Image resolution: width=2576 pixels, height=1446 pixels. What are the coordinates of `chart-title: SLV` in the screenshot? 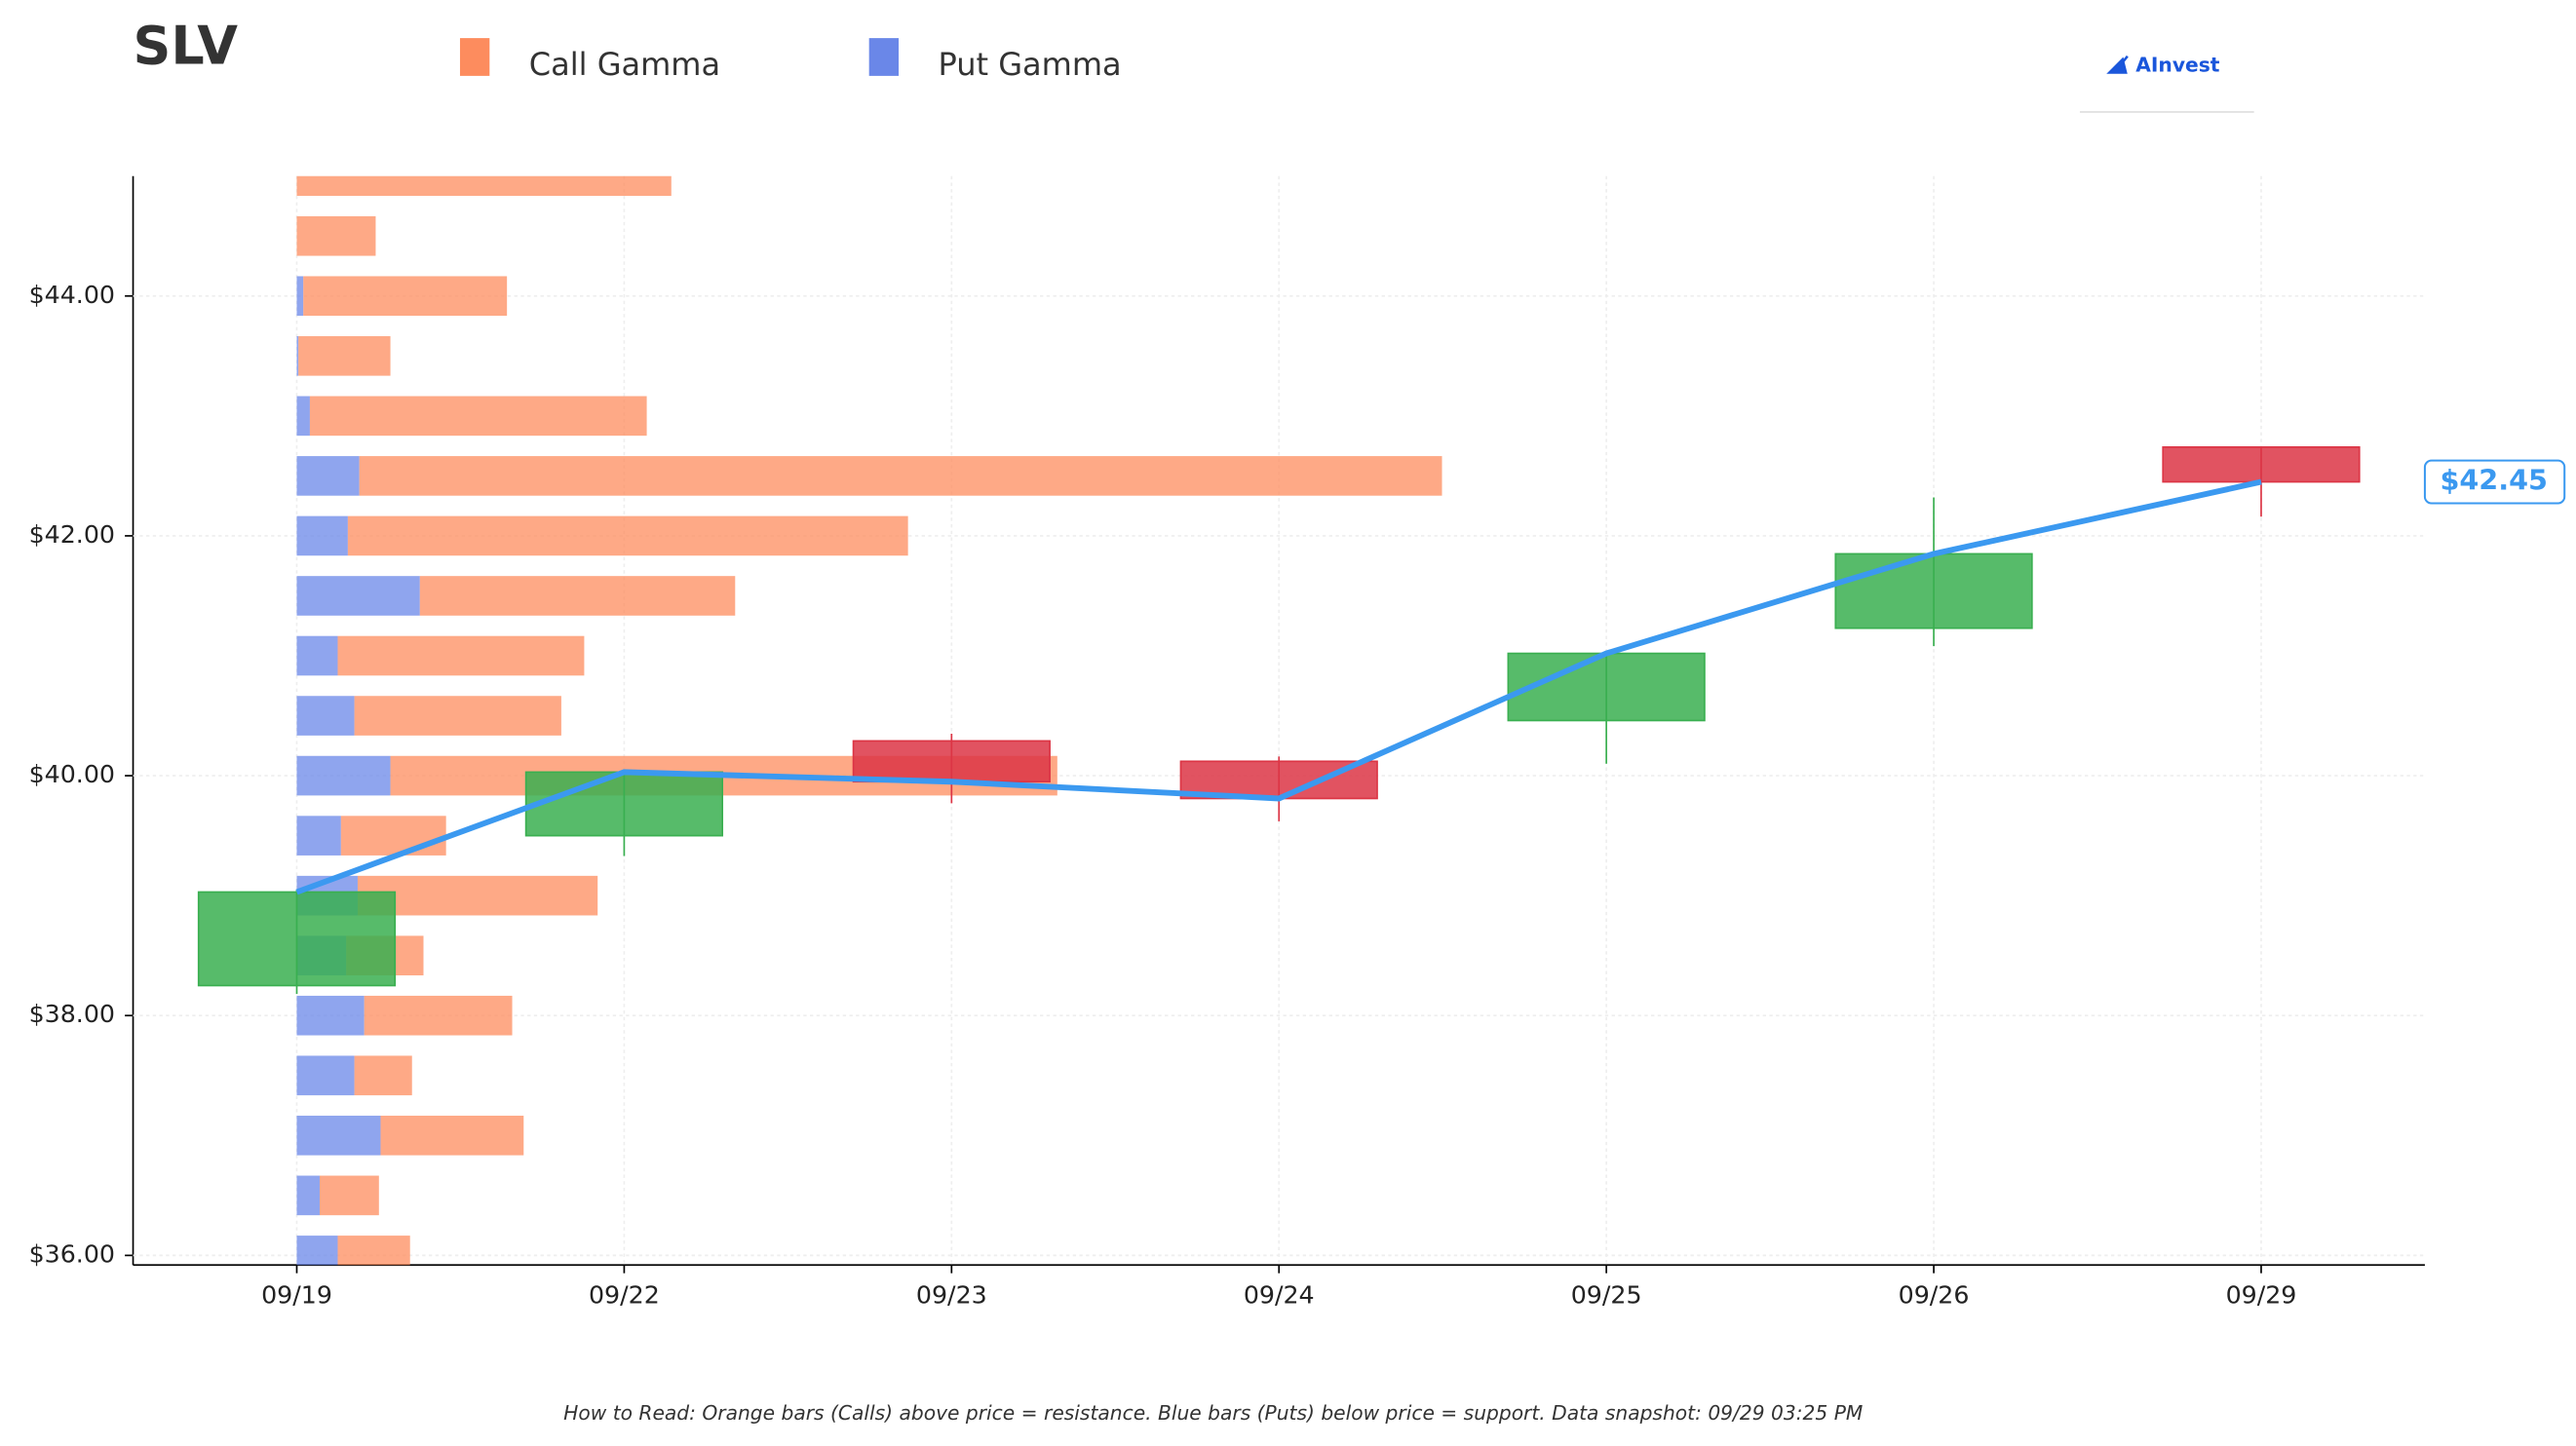 It's located at (186, 46).